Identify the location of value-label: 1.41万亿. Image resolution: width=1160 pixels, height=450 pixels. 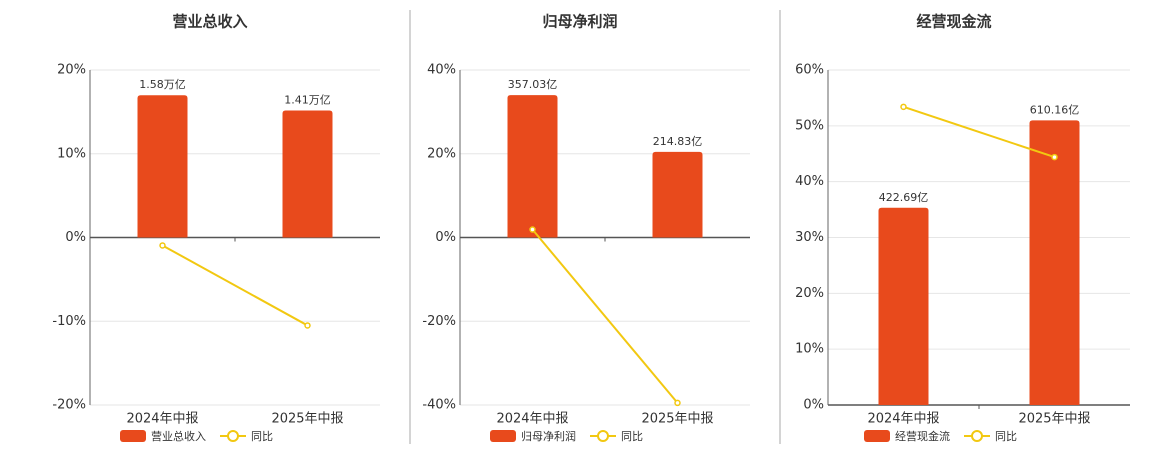
(307, 100).